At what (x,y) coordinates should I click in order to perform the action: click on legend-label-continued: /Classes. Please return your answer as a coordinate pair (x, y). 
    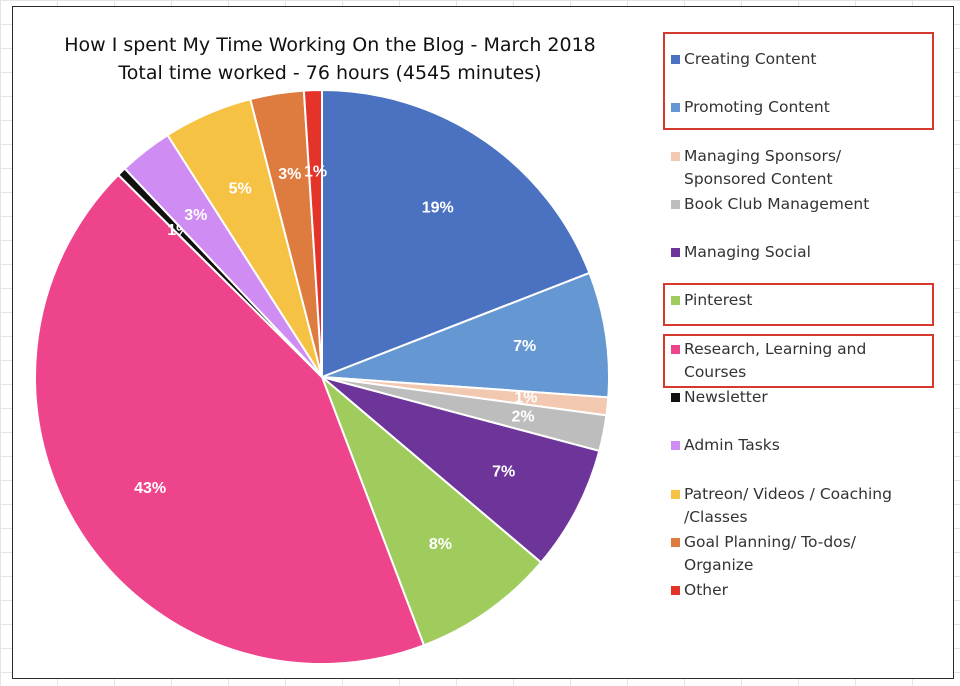
    Looking at the image, I should click on (716, 517).